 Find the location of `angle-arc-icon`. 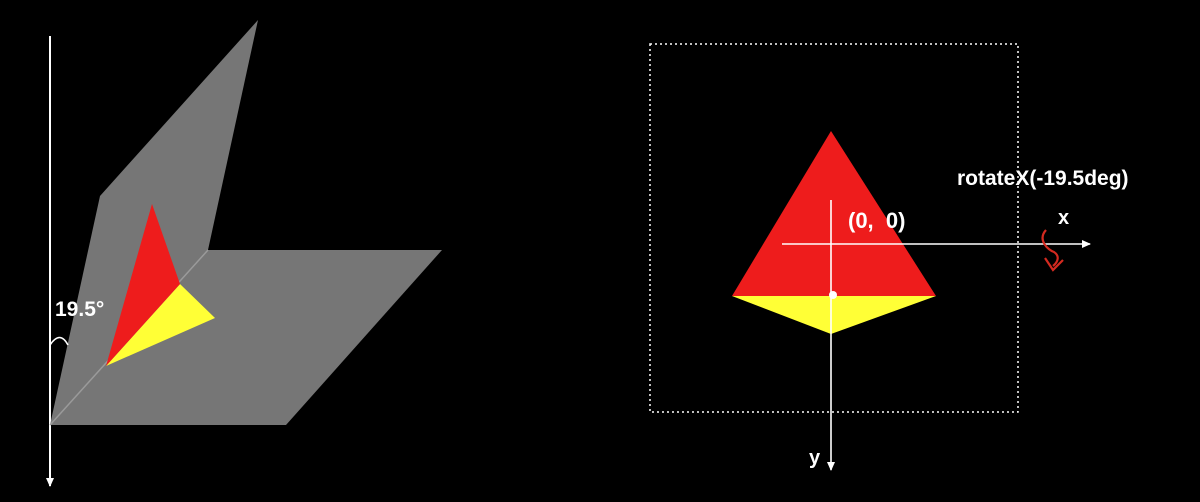

angle-arc-icon is located at coordinates (59, 341).